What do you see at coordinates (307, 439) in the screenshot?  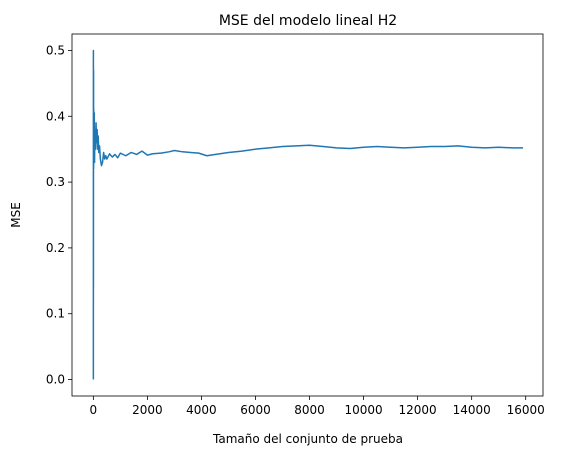 I see `x-axis-label: Tamaño del conjunto de prueba` at bounding box center [307, 439].